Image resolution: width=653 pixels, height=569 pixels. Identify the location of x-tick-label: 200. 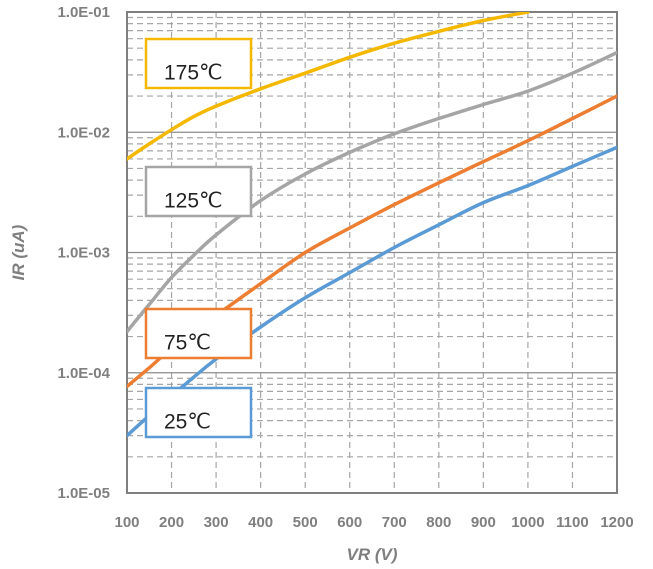
(171, 522).